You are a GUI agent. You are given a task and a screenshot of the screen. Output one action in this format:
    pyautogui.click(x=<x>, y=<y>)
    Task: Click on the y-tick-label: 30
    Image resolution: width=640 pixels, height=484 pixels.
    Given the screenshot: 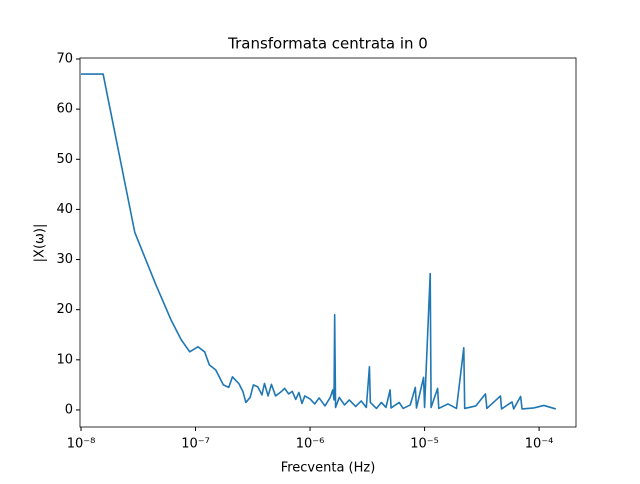 What is the action you would take?
    pyautogui.click(x=64, y=259)
    